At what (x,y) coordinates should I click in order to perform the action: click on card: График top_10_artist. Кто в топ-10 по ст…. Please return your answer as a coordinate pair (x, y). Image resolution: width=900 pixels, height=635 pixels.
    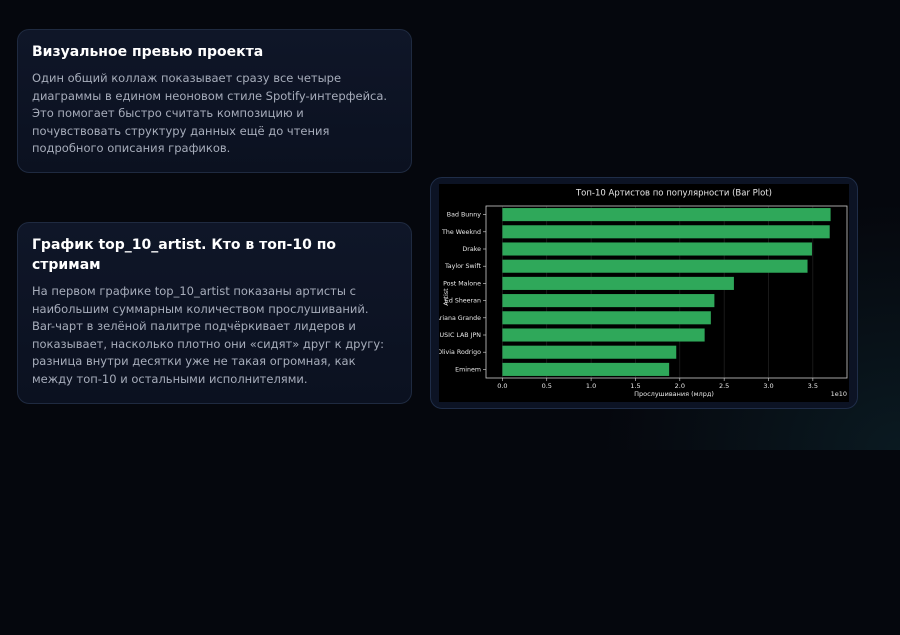
    Looking at the image, I should click on (214, 313).